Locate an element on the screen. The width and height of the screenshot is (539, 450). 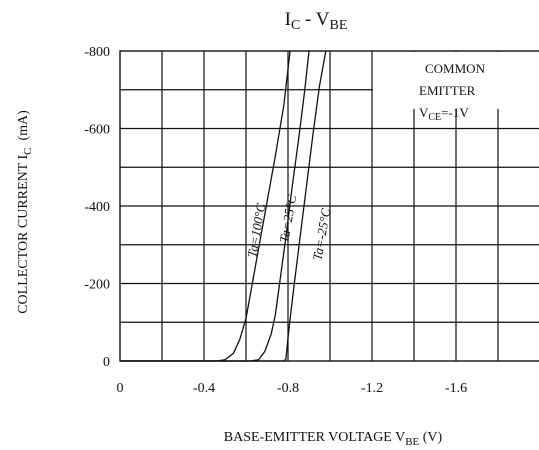
title-second: V is located at coordinates (323, 19).